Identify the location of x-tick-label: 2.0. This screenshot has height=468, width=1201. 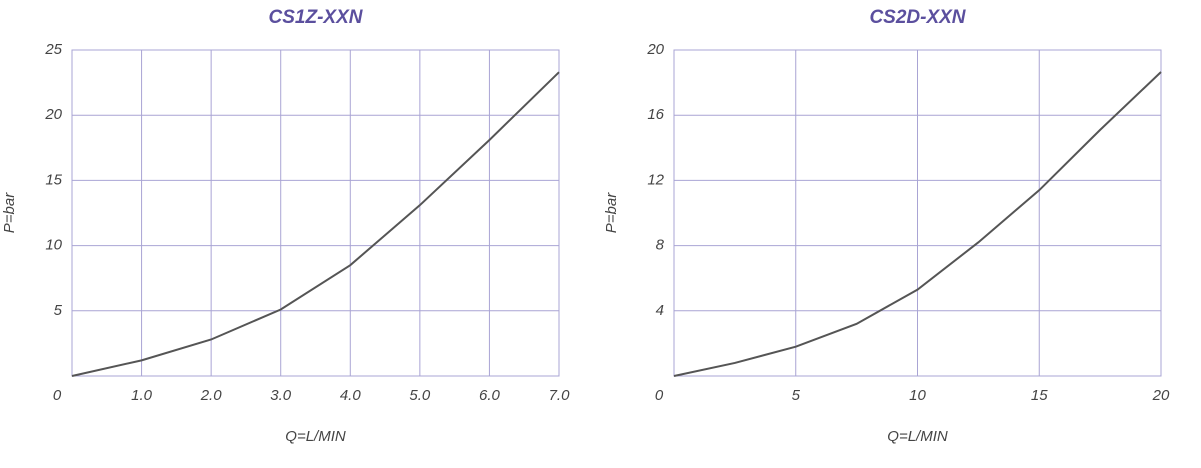
(211, 395).